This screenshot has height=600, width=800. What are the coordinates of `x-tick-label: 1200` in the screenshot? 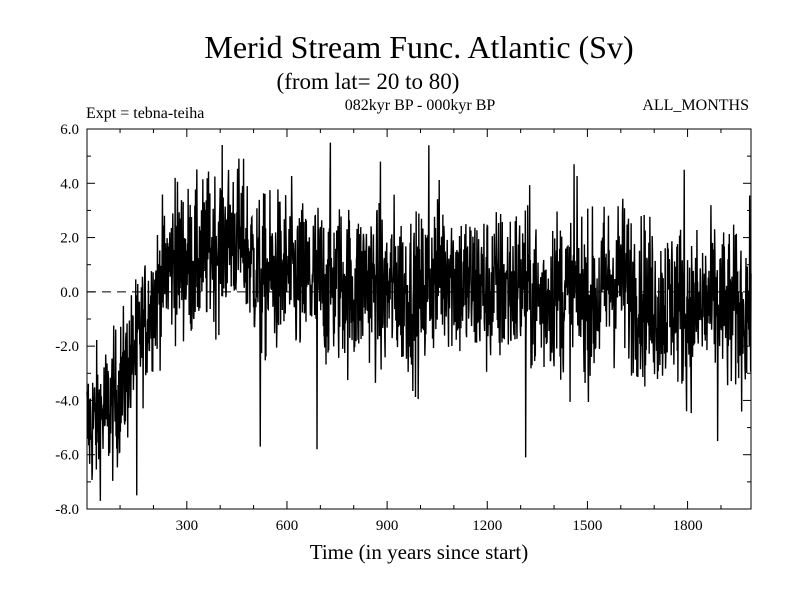 It's located at (487, 526).